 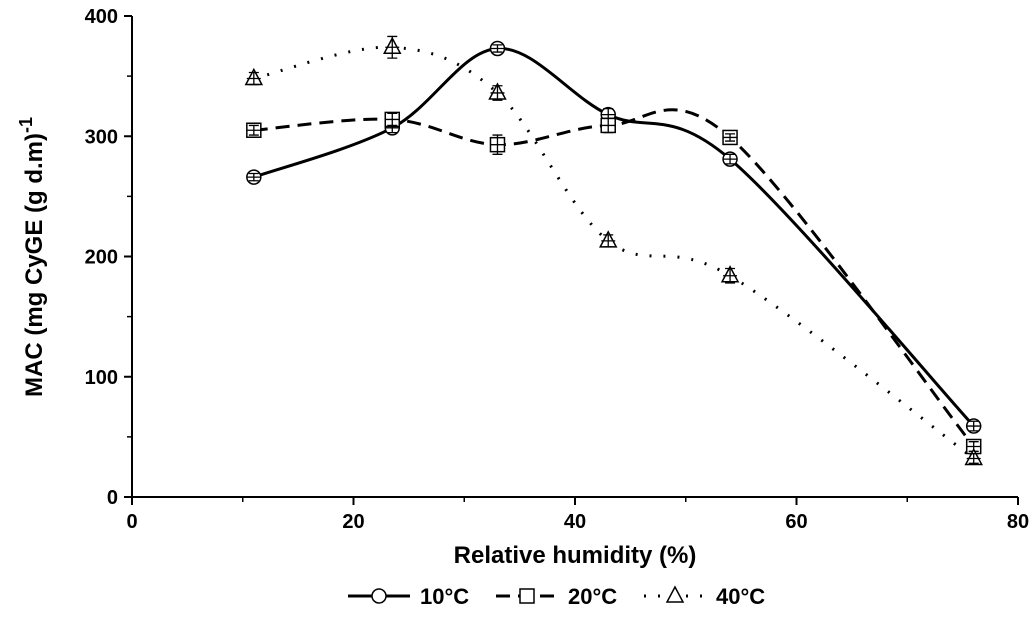 I want to click on x-tick-label: 80, so click(x=1018, y=522).